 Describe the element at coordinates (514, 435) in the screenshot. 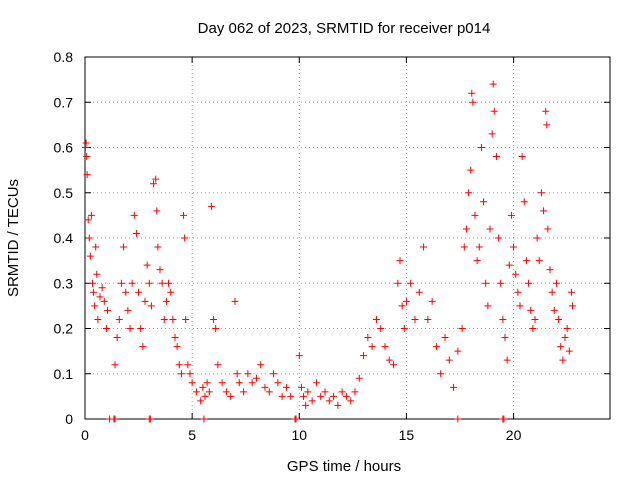

I see `x-tick-label: 20` at that location.